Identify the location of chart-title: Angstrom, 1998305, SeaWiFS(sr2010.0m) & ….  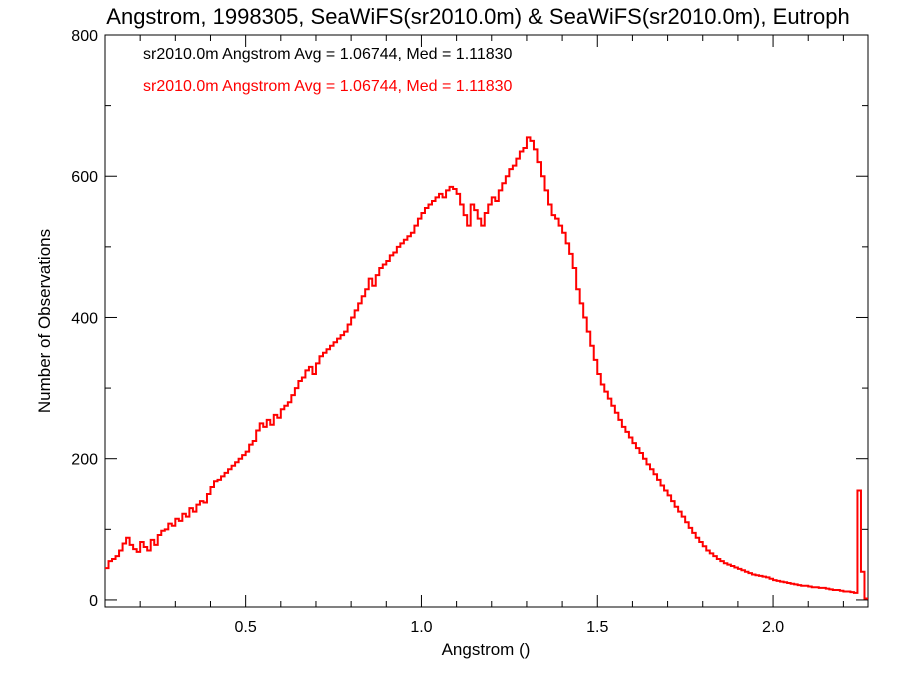
(477, 16).